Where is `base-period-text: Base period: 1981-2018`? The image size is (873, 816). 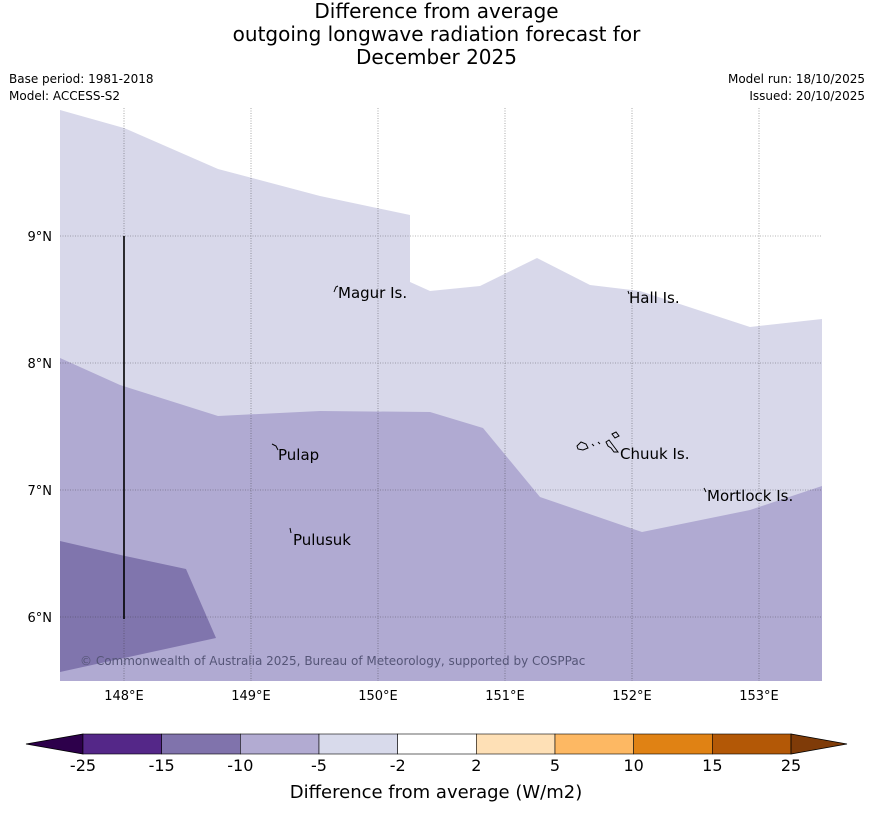
base-period-text: Base period: 1981-2018 is located at coordinates (81, 79).